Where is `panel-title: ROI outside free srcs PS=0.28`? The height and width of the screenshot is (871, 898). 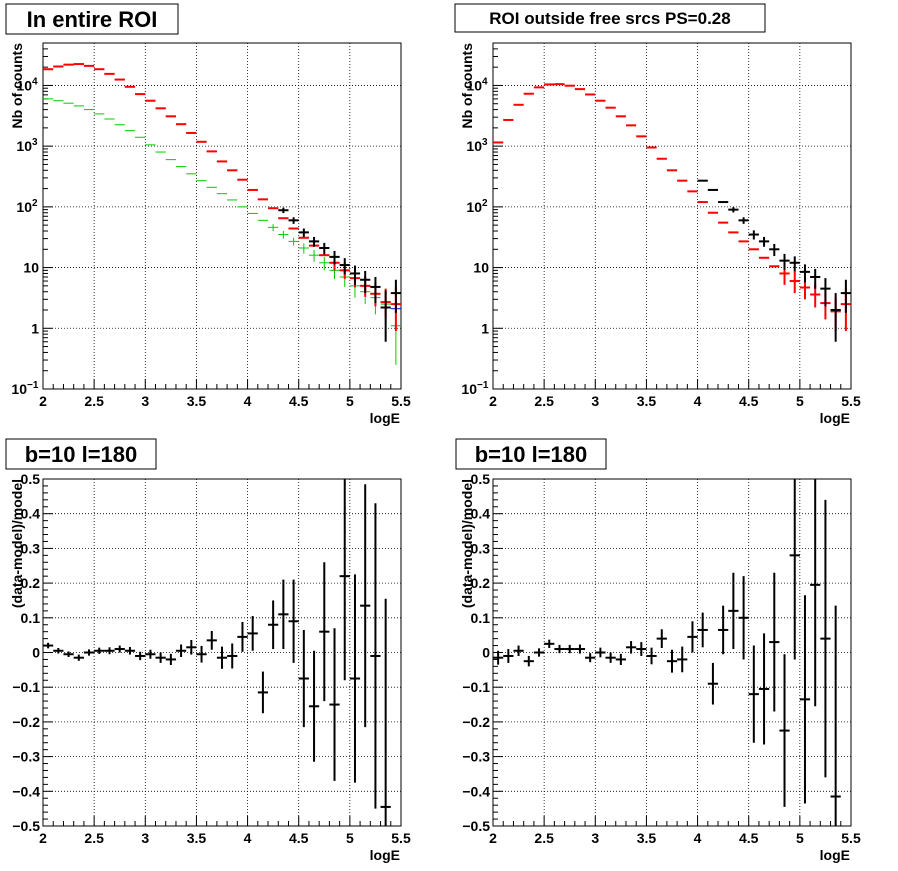
panel-title: ROI outside free srcs PS=0.28 is located at coordinates (609, 18).